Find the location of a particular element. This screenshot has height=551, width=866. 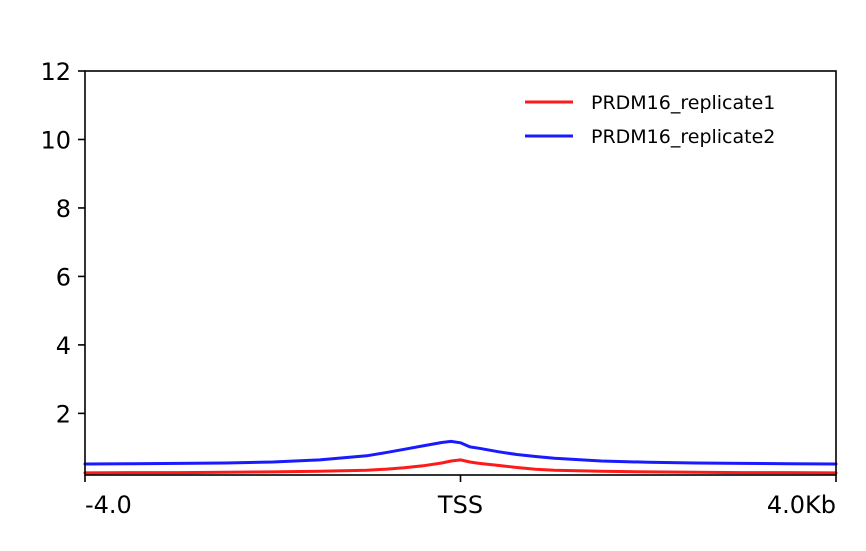

x-tick-label: 4.0Kb is located at coordinates (801, 505).